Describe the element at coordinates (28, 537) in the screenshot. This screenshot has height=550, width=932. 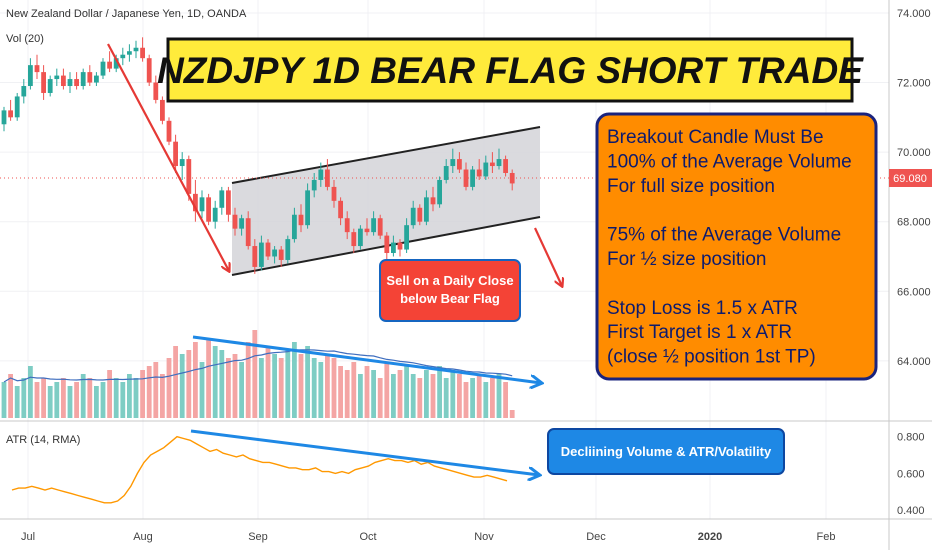
I see `time-tick-label: Jul` at that location.